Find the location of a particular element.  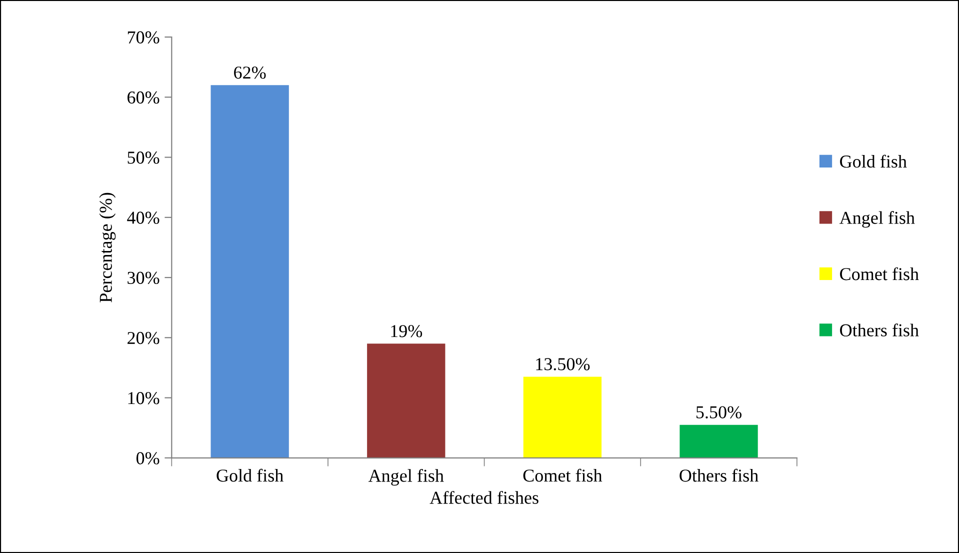

data-label: 62% is located at coordinates (250, 72).